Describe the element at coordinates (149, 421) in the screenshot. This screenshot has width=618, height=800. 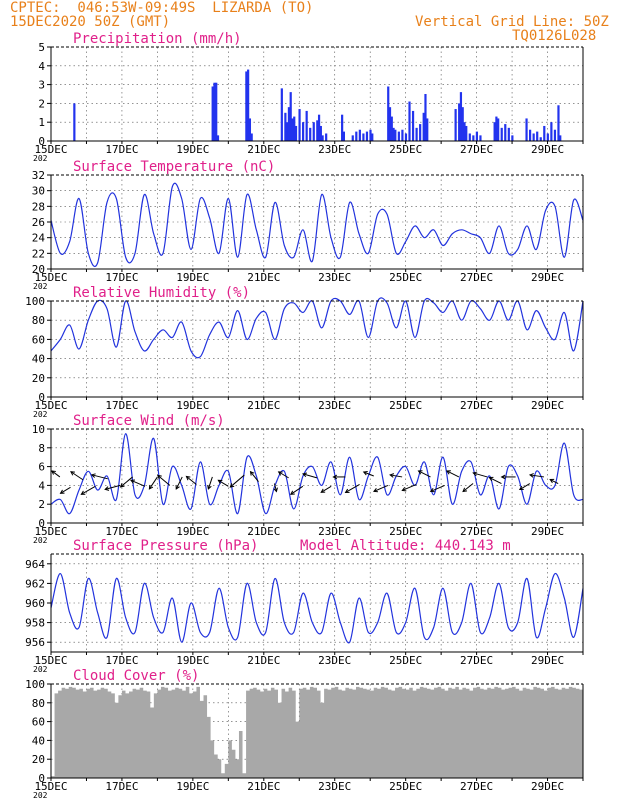
I see `panel-title: Surface Wind (m/s)` at that location.